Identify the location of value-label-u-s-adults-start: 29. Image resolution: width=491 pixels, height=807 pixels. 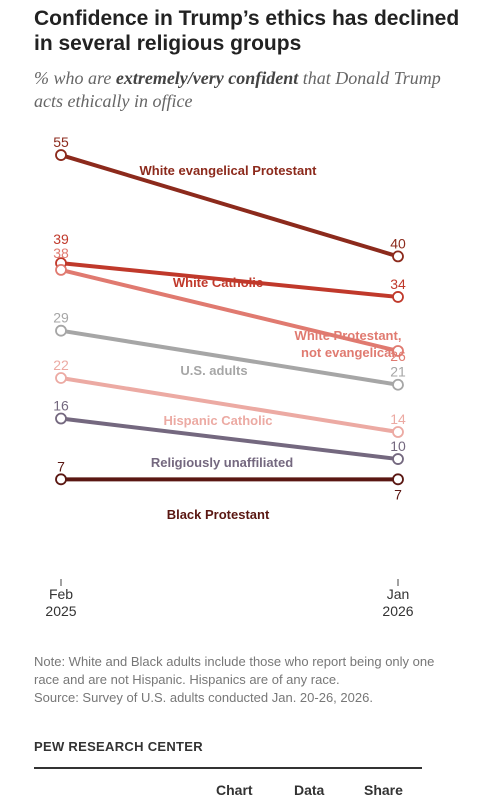
(61, 318).